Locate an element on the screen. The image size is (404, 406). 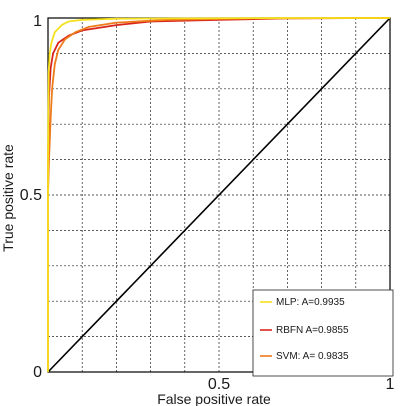
y-tick-label: 0.5 is located at coordinates (31, 195).